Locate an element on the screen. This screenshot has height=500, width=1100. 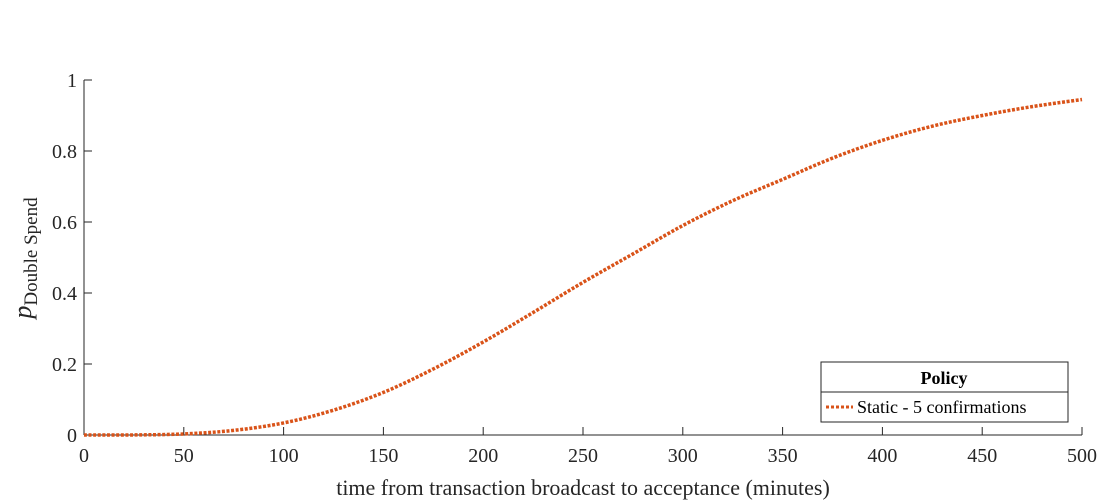
y-tick-label: 0.6 is located at coordinates (64, 223).